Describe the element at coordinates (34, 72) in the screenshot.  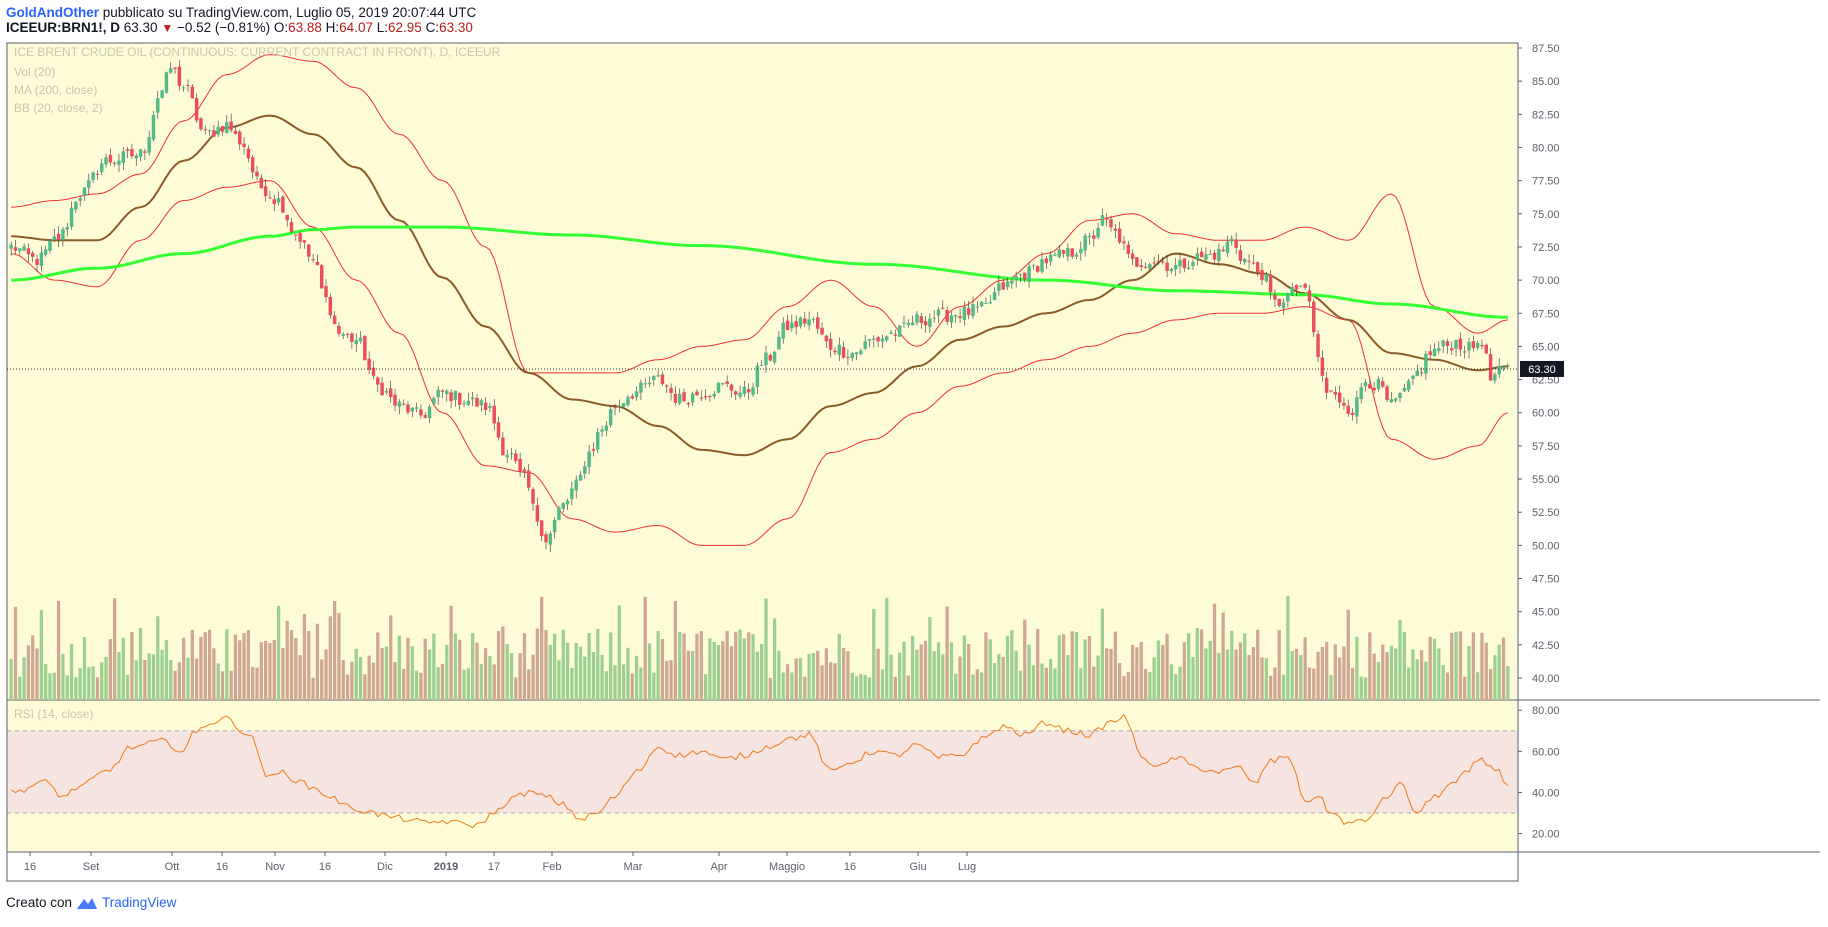
I see `legend-vol: Vol (20)` at that location.